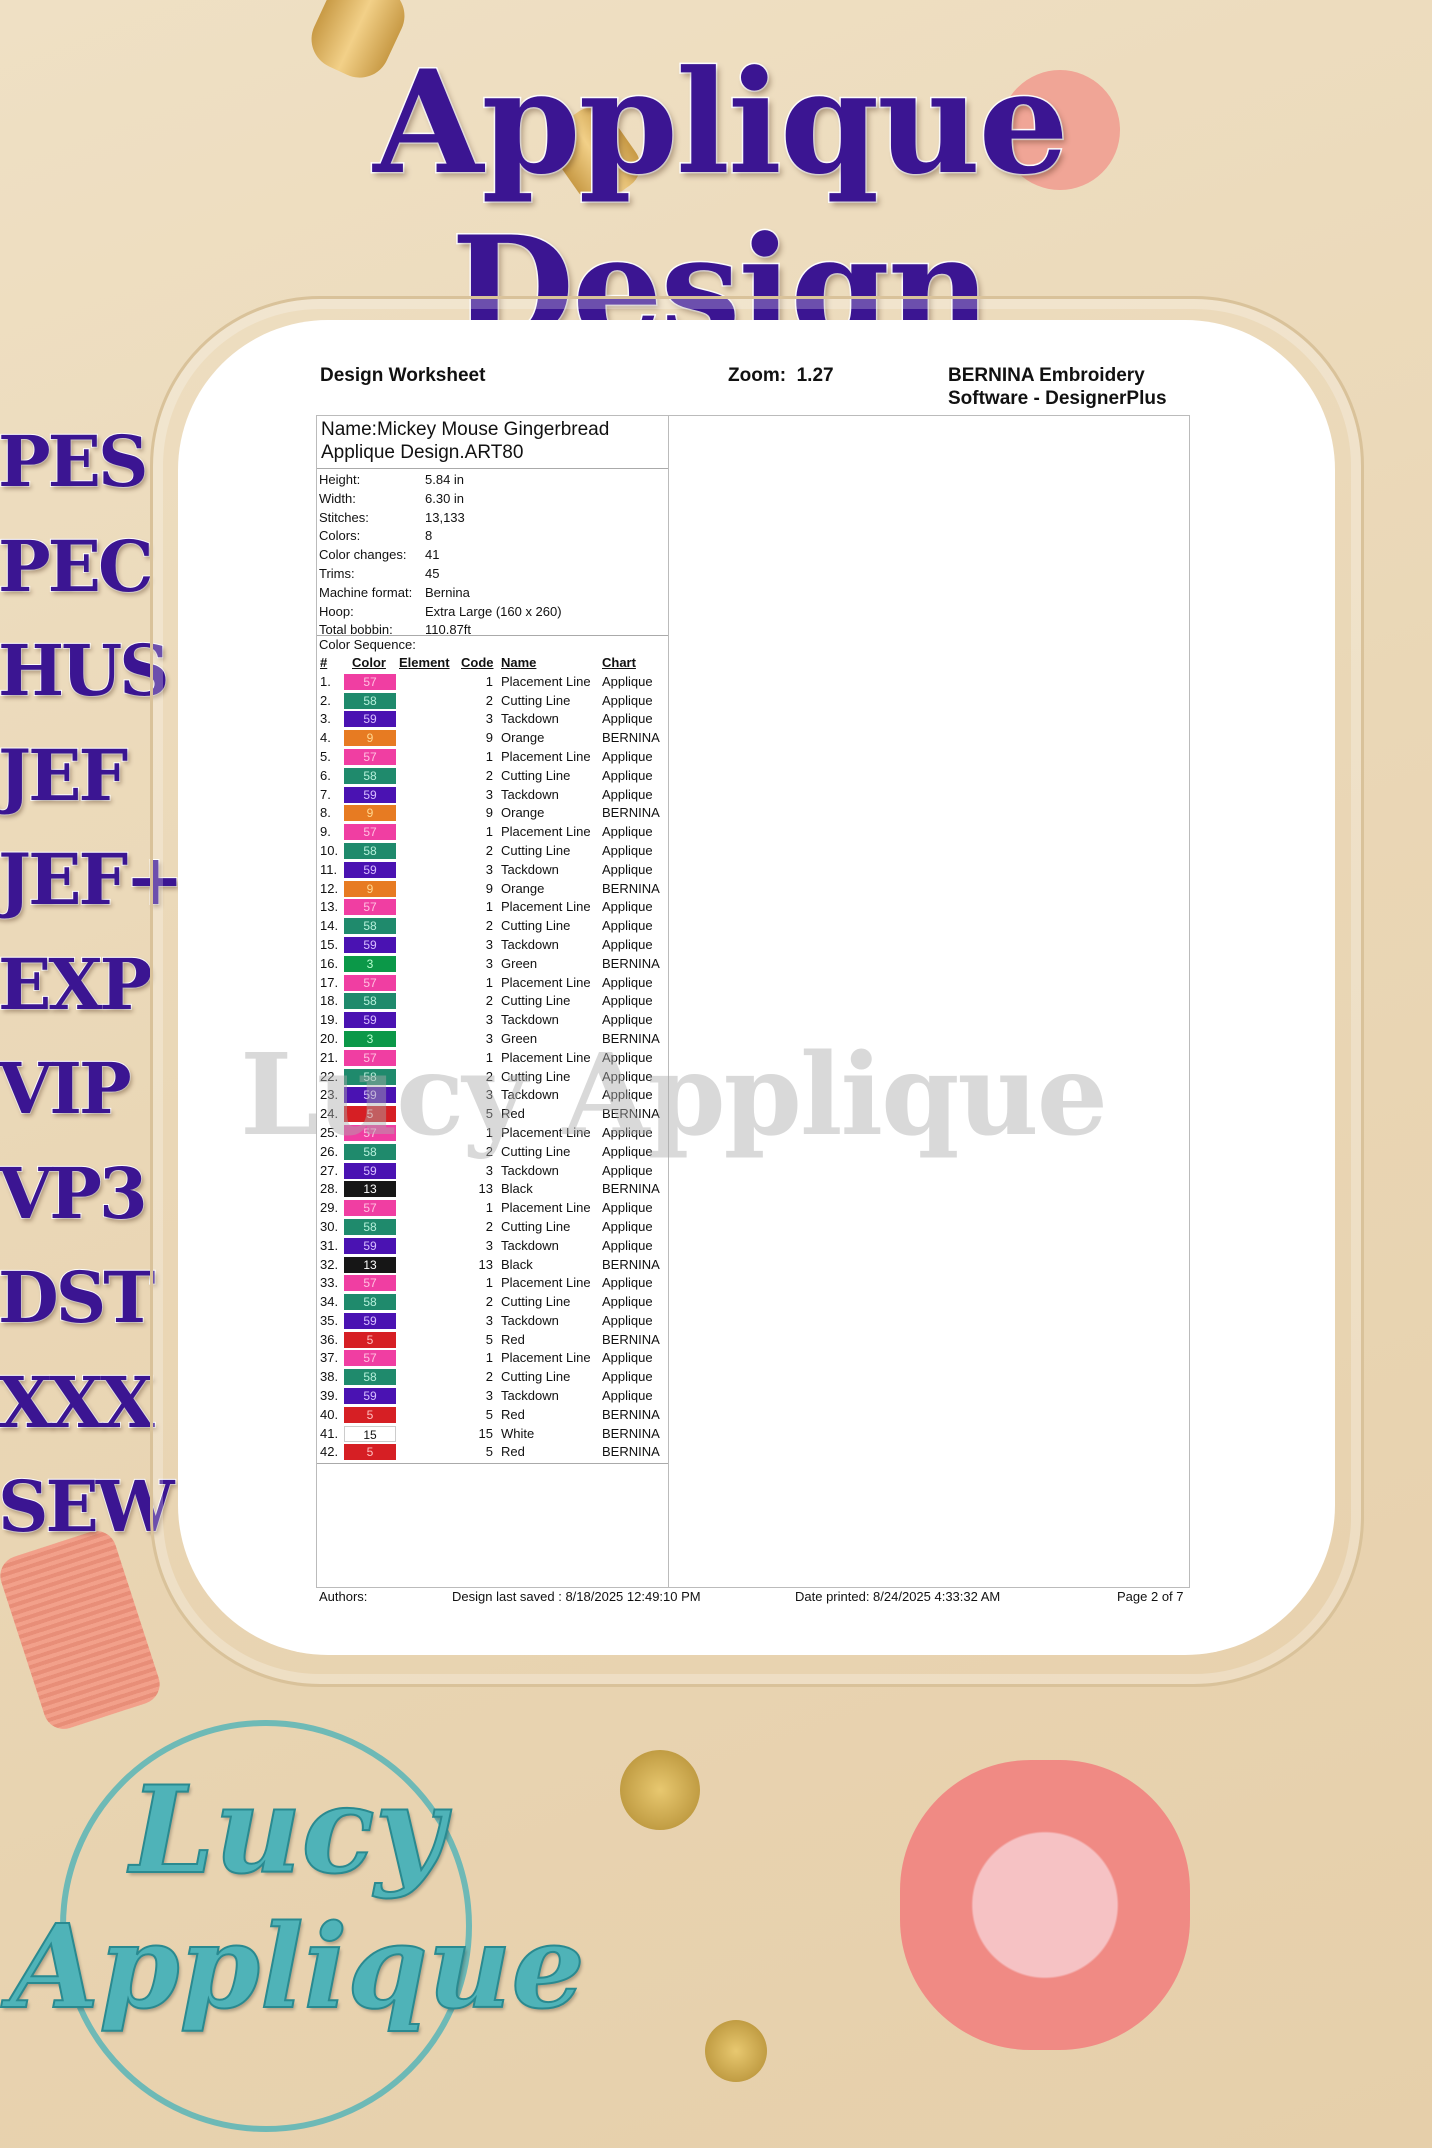  What do you see at coordinates (329, 1208) in the screenshot?
I see `row-number: 29.` at bounding box center [329, 1208].